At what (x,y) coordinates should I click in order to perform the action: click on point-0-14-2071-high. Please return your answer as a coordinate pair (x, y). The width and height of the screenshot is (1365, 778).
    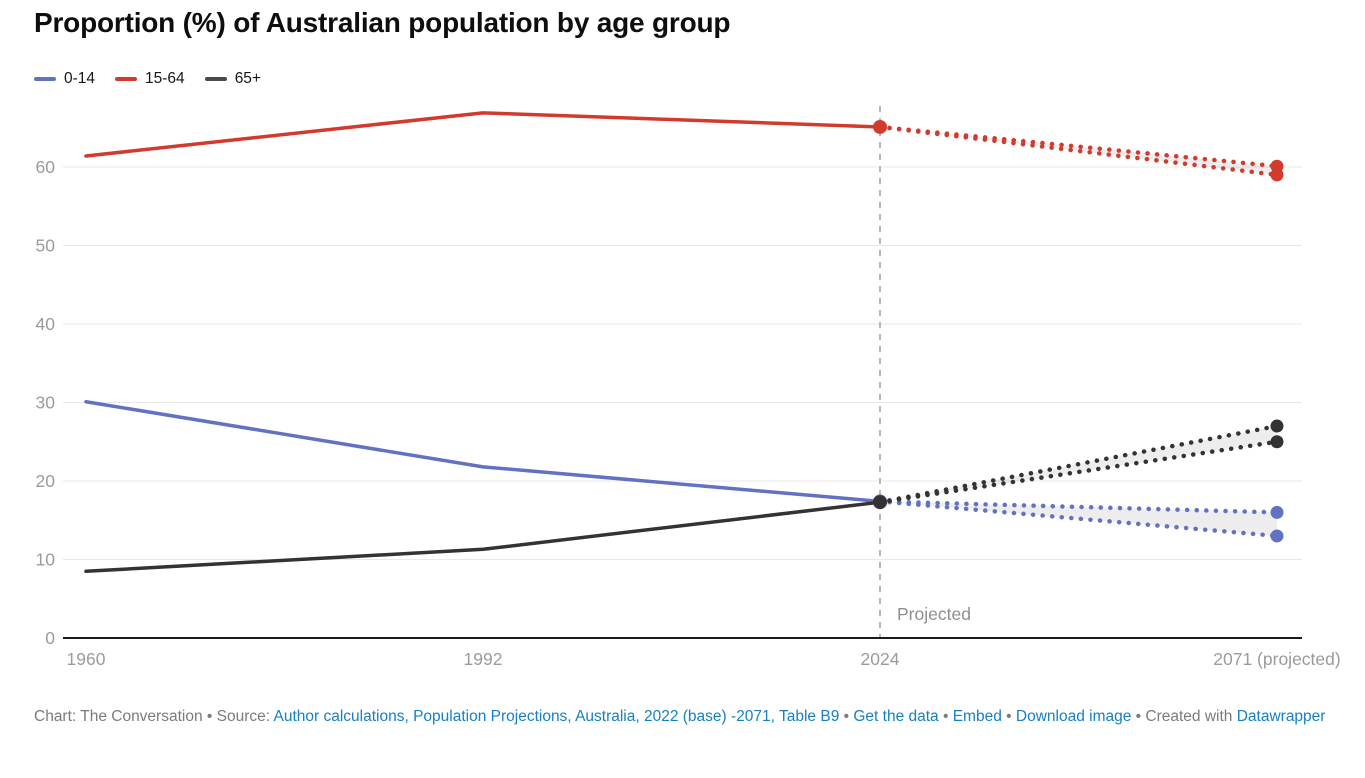
    Looking at the image, I should click on (1277, 512).